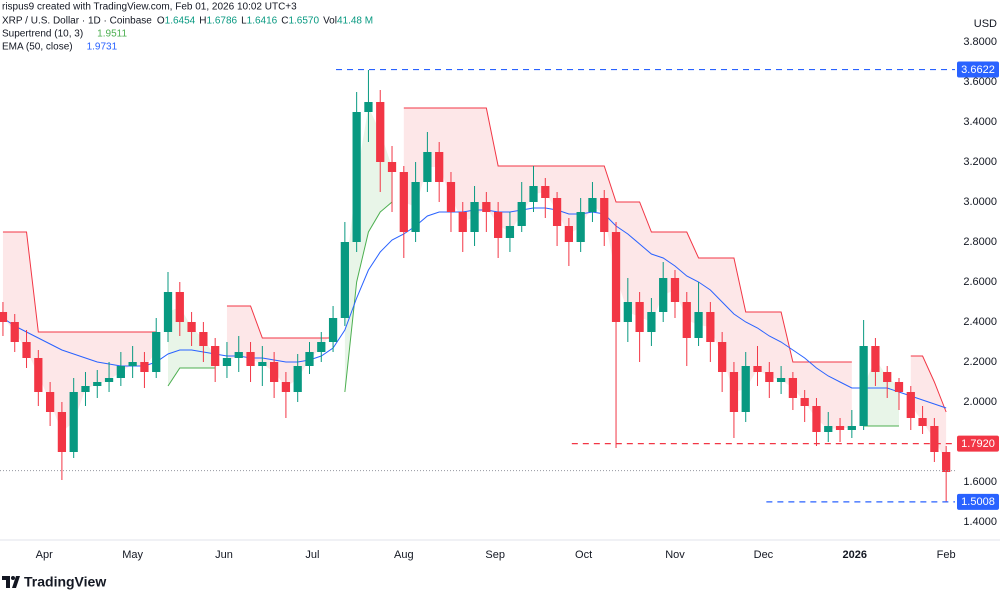  What do you see at coordinates (980, 202) in the screenshot?
I see `y-tick-label: 3.0000` at bounding box center [980, 202].